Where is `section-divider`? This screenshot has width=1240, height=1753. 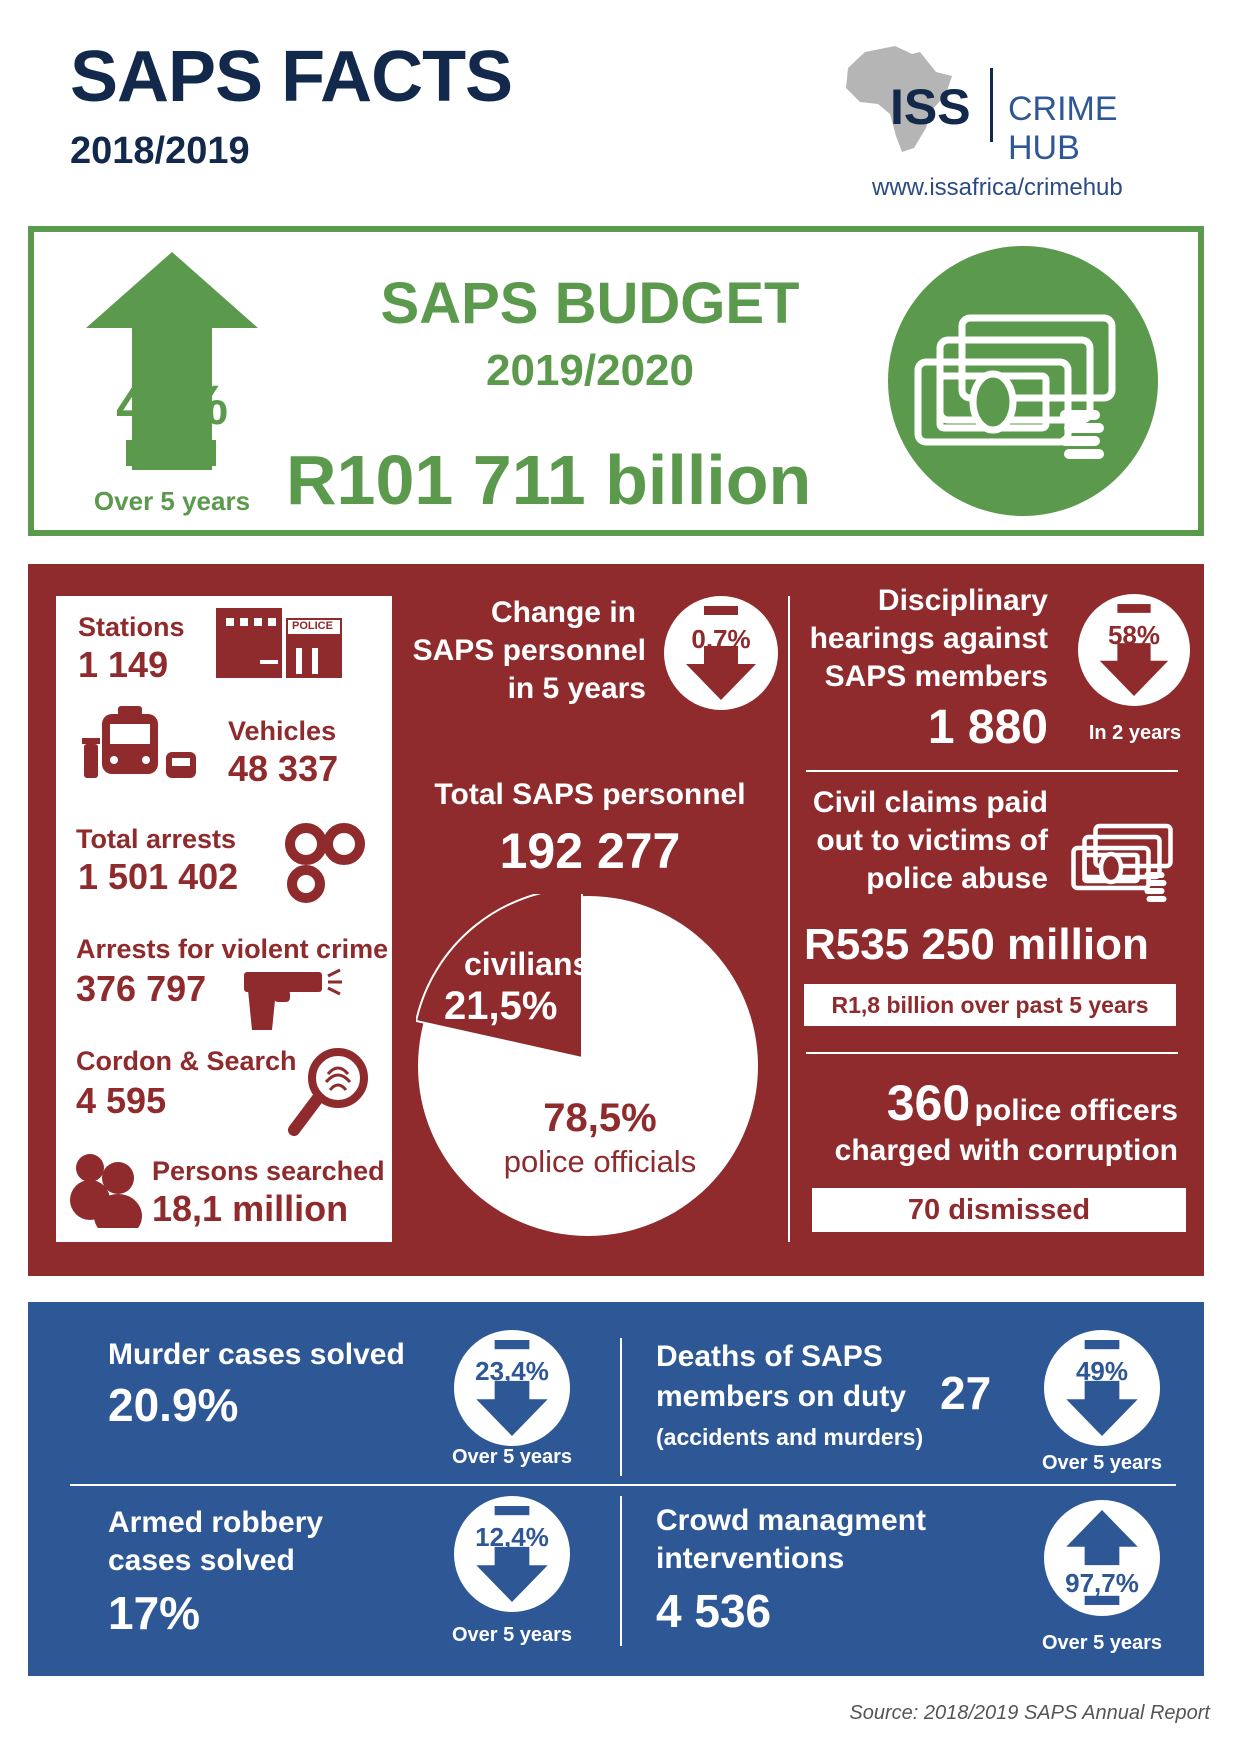 section-divider is located at coordinates (789, 919).